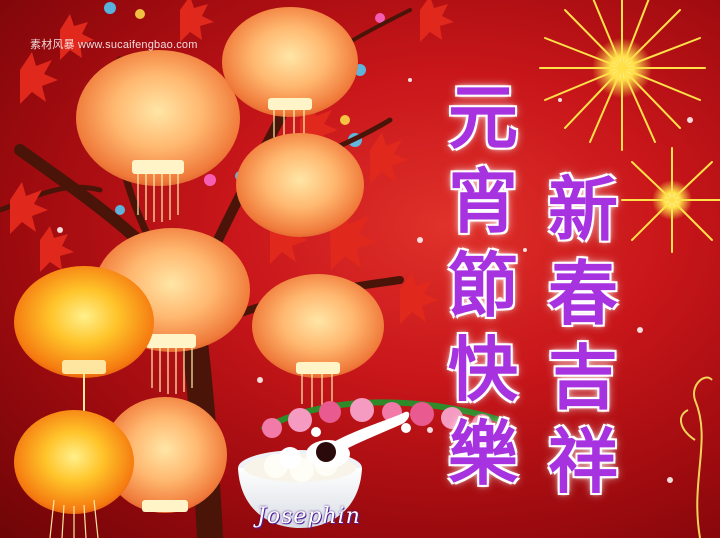 This screenshot has width=720, height=538. Describe the element at coordinates (114, 45) in the screenshot. I see `watermark: 素材风暴 www.sucaifengbao.com` at that location.